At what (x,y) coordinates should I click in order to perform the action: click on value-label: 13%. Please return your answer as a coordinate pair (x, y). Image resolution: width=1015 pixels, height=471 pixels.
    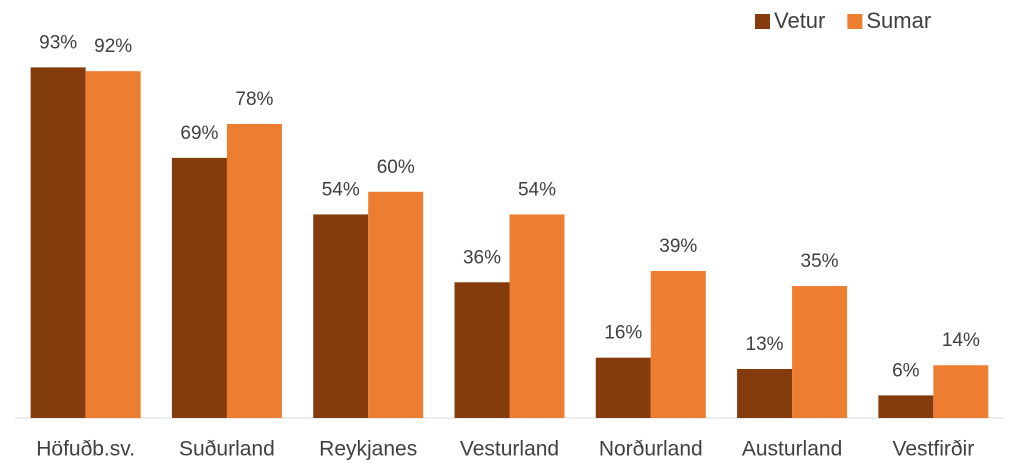
    Looking at the image, I should click on (765, 344).